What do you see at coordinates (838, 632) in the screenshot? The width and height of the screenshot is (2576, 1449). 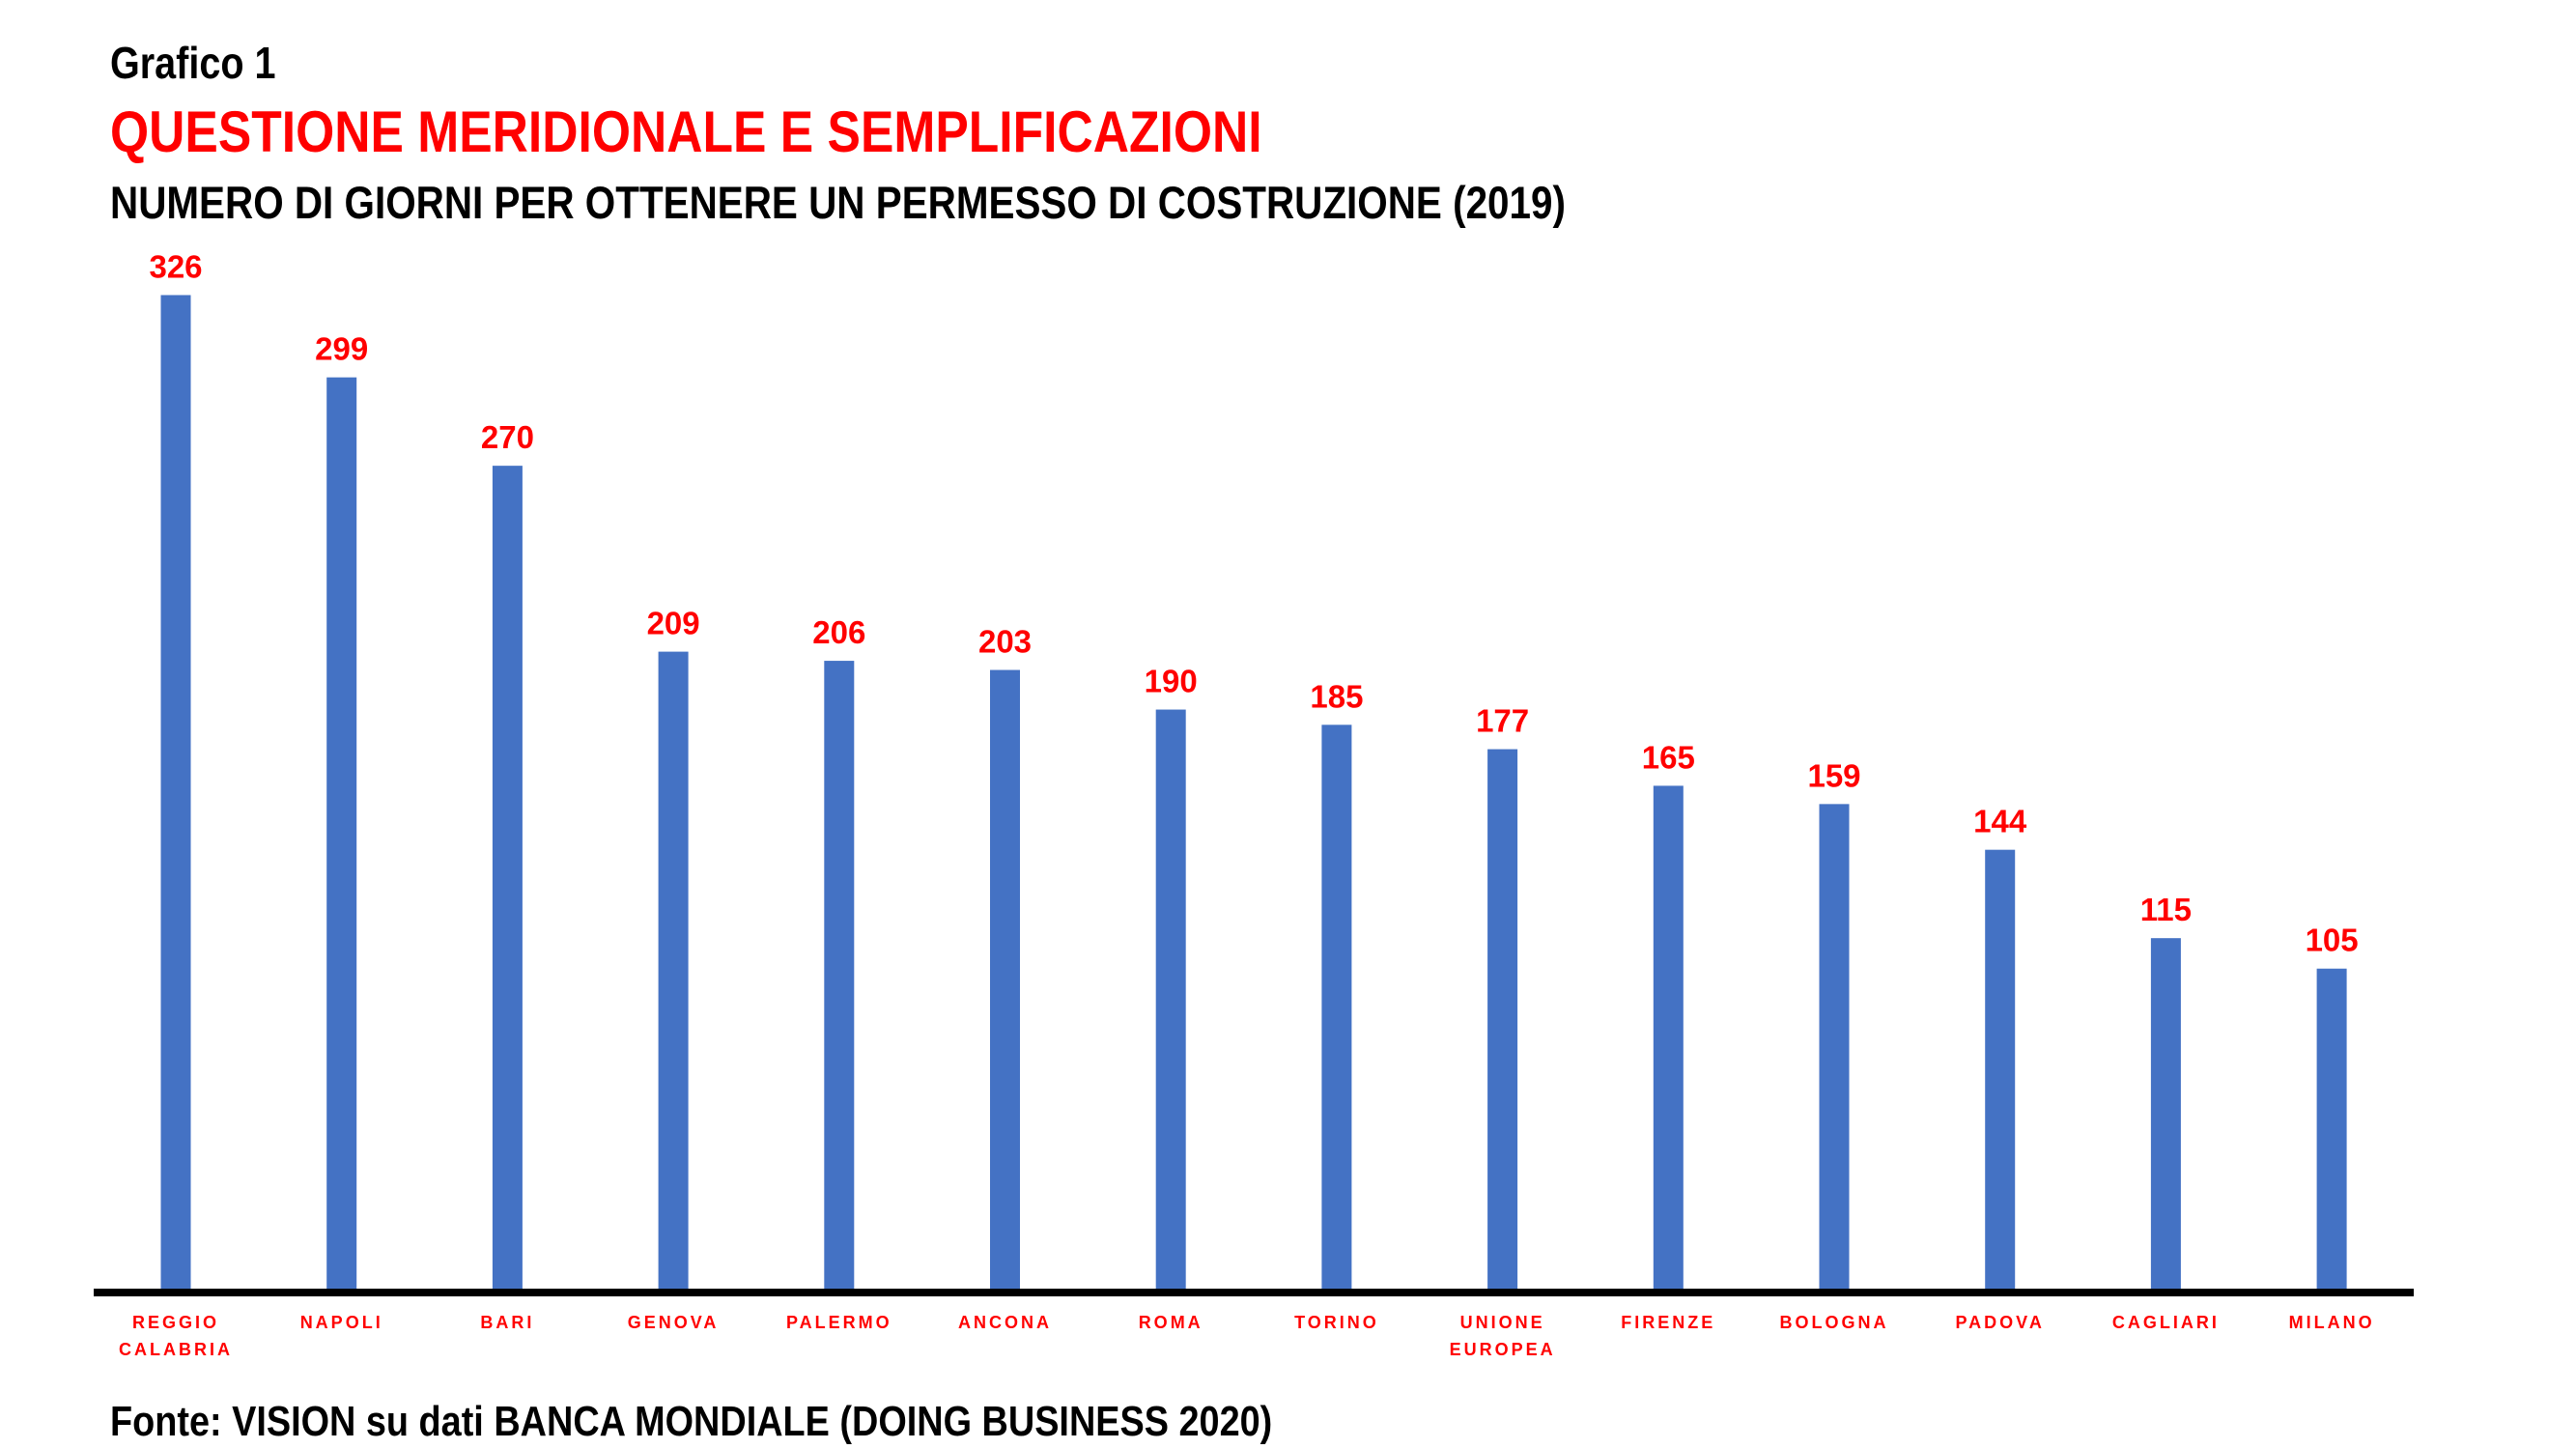 I see `data-label: 206` at bounding box center [838, 632].